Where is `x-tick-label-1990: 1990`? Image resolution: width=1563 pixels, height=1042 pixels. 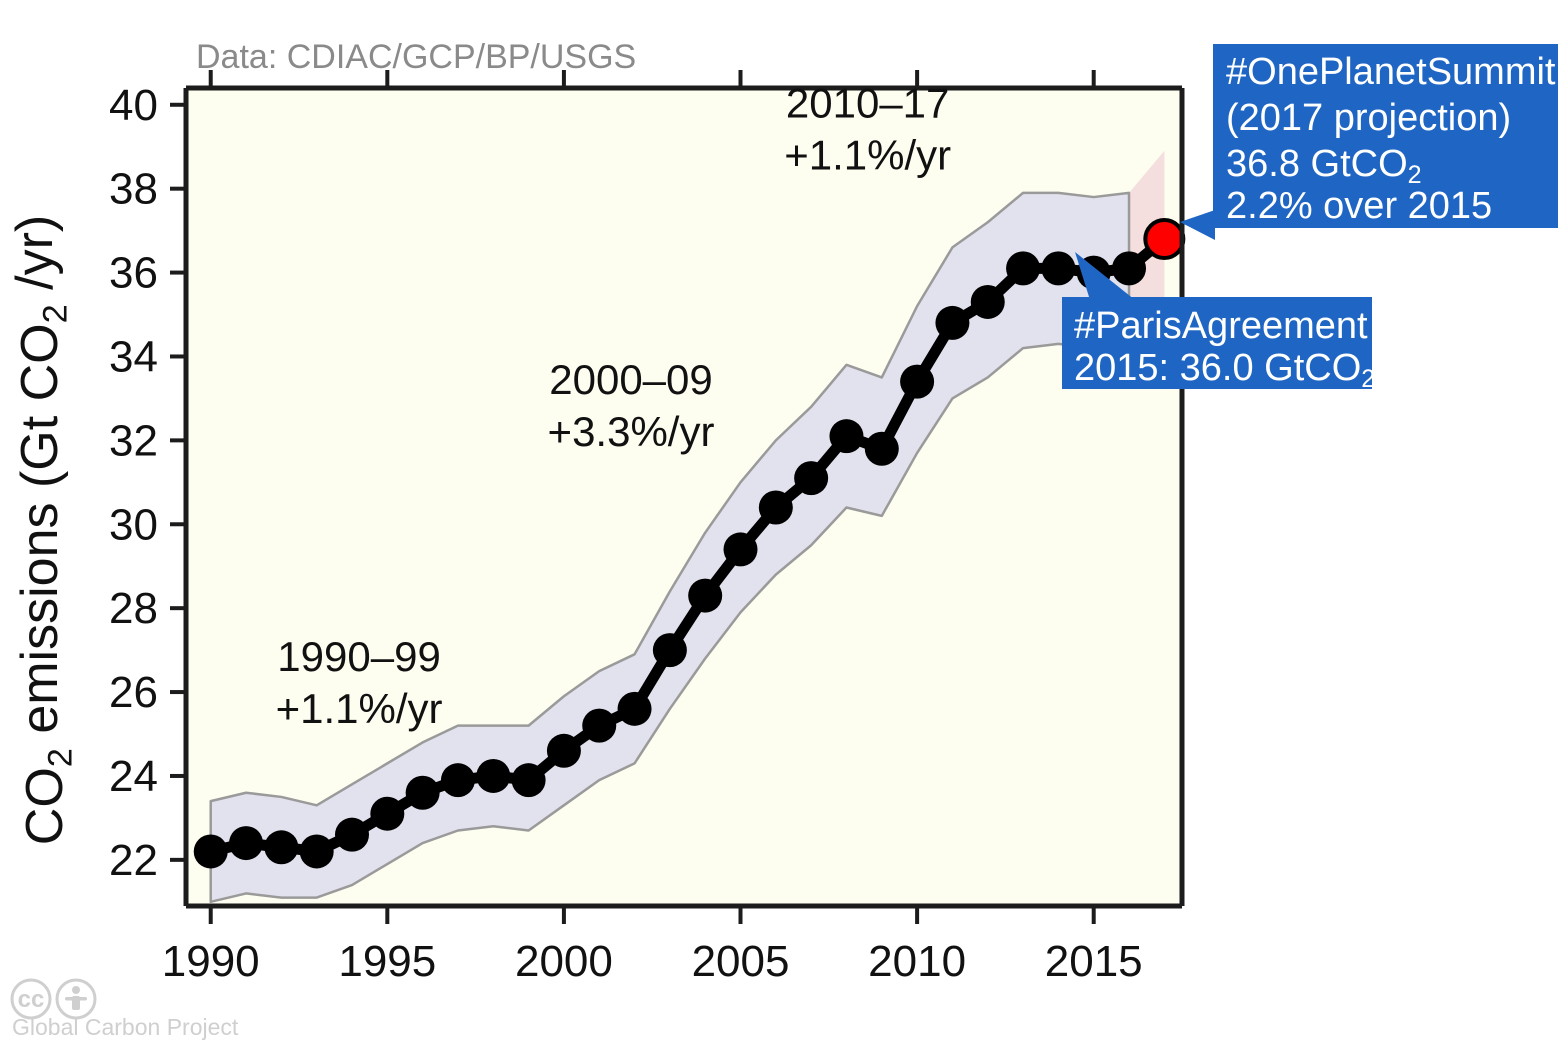
x-tick-label-1990: 1990 is located at coordinates (211, 961).